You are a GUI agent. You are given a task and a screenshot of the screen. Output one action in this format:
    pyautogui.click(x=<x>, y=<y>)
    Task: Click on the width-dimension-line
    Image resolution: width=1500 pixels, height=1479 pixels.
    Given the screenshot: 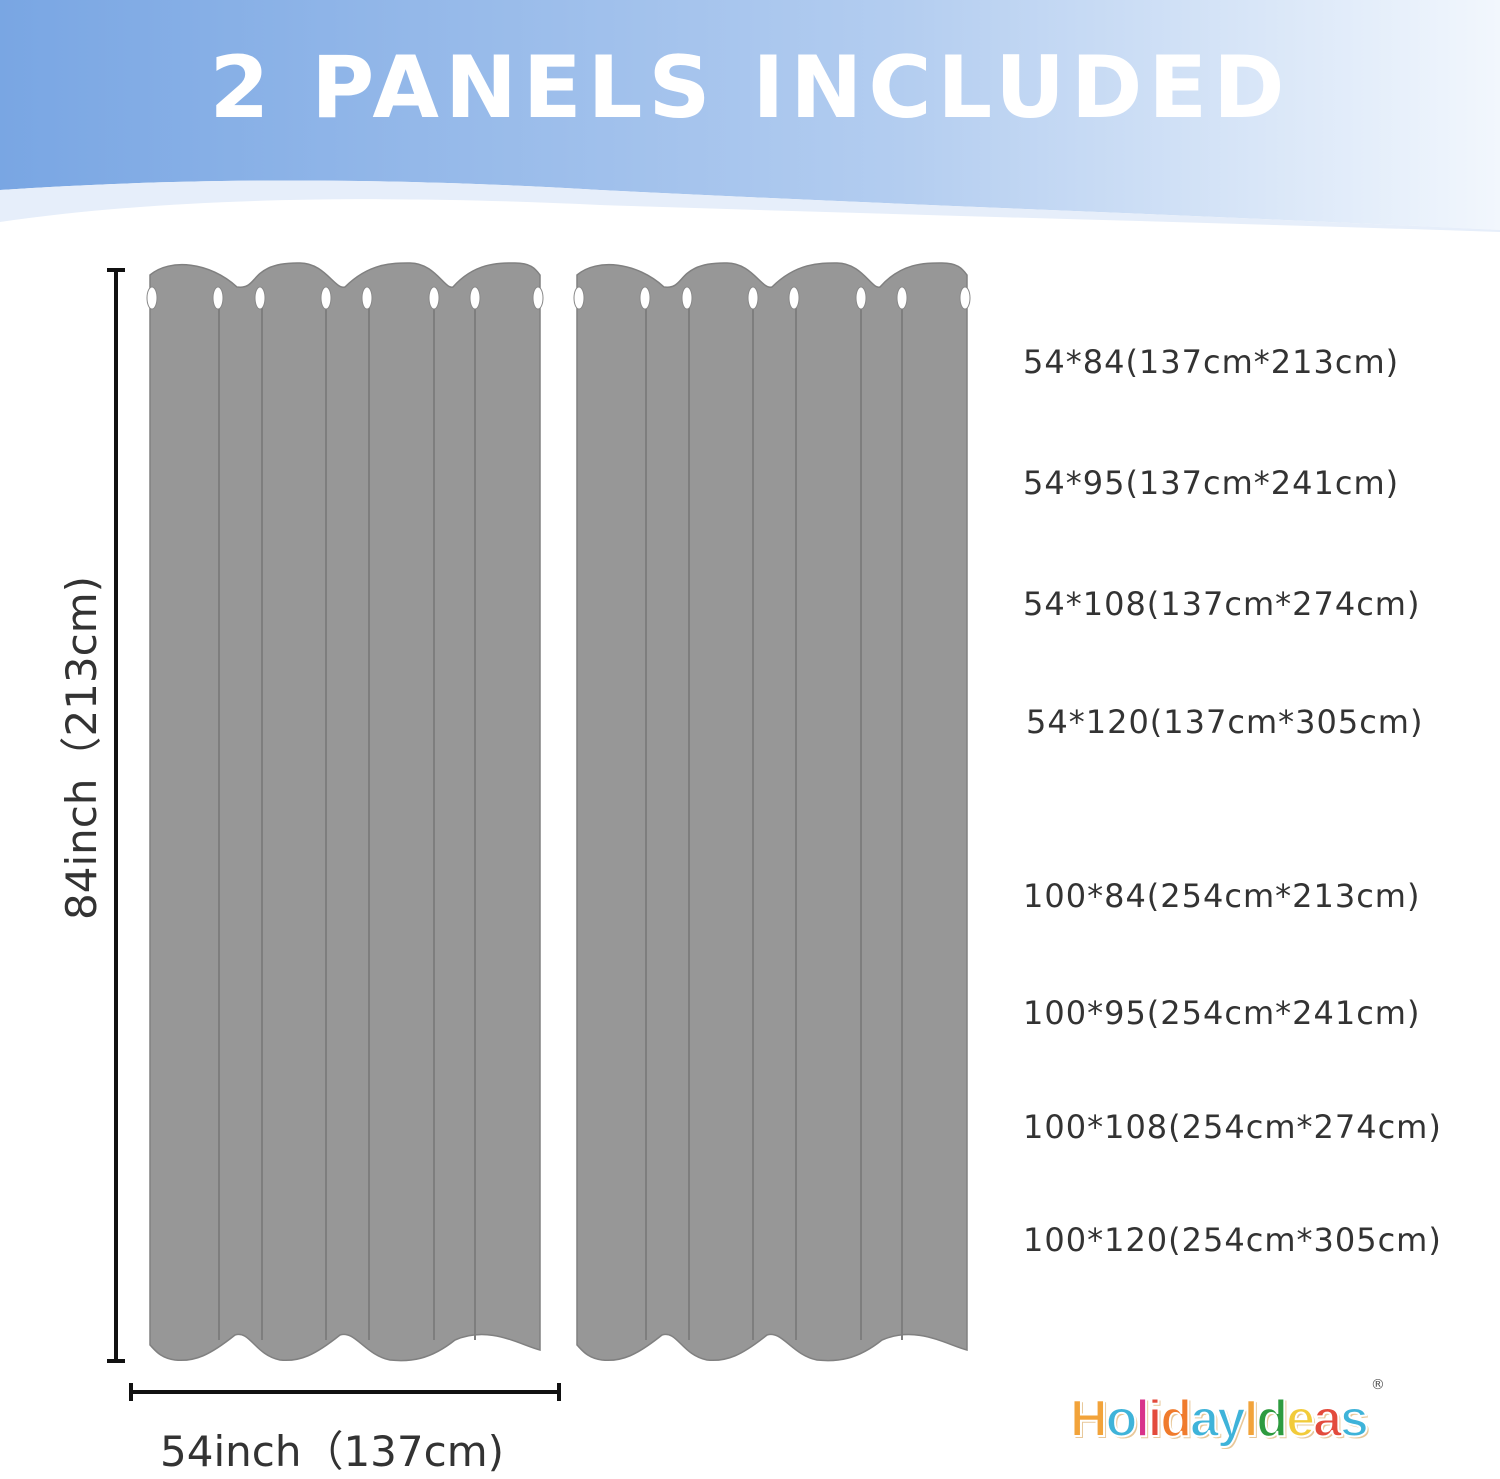 What is the action you would take?
    pyautogui.click(x=345, y=1392)
    